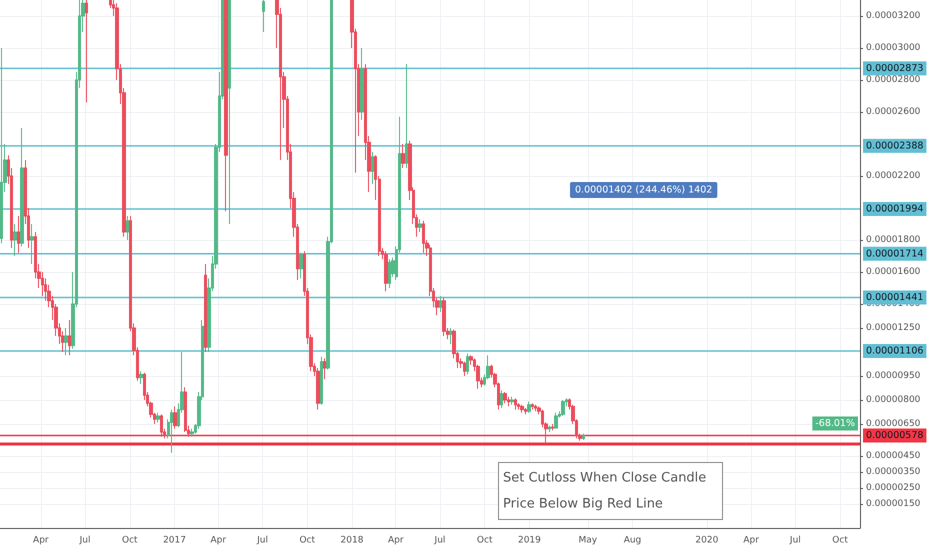  Describe the element at coordinates (893, 328) in the screenshot. I see `y-tick-label: 0.00001250` at that location.